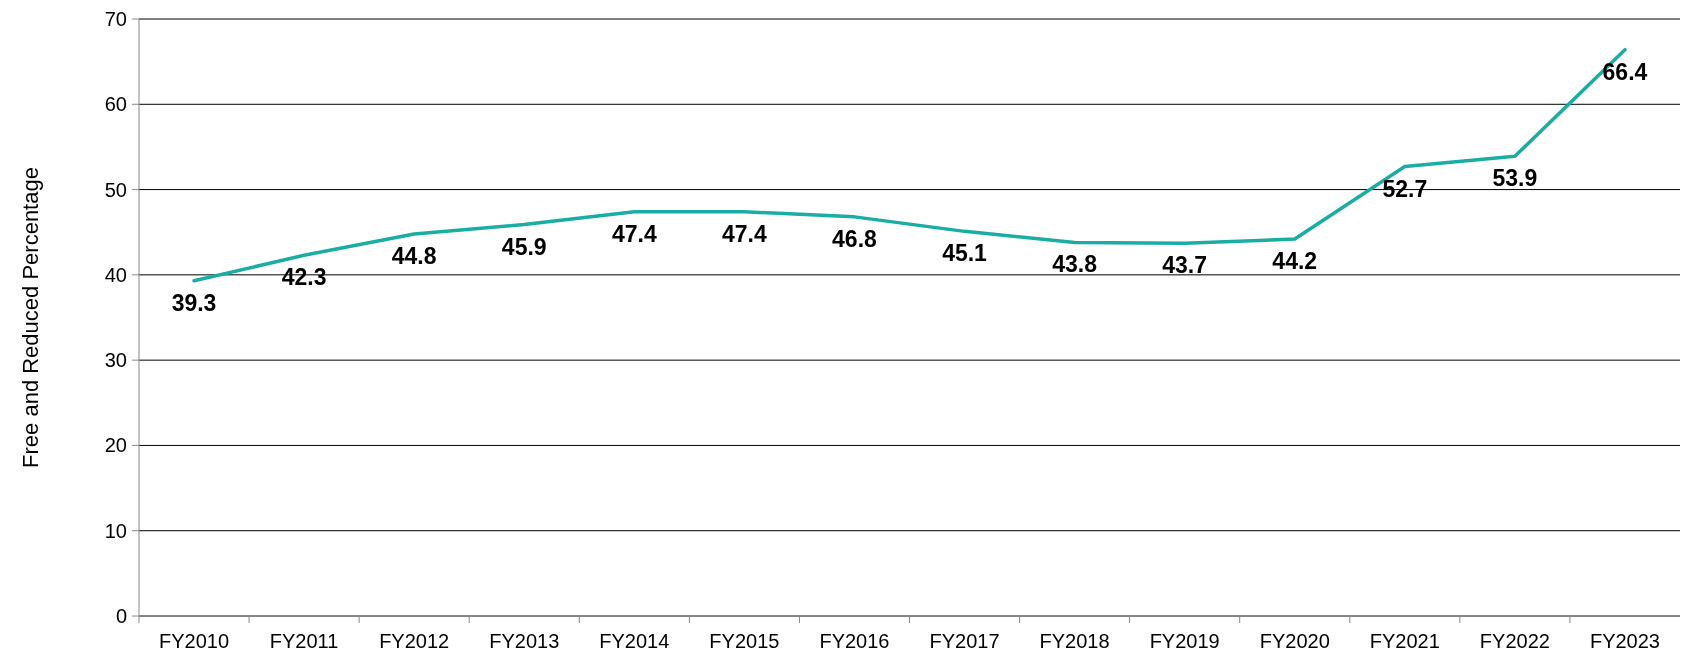  What do you see at coordinates (964, 641) in the screenshot?
I see `x-tick-label: FY2017` at bounding box center [964, 641].